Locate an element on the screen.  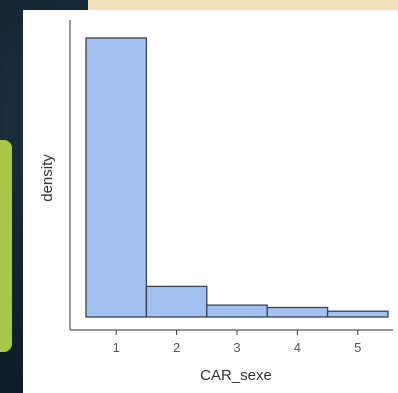
x-tick-label-2: 2 is located at coordinates (176, 347).